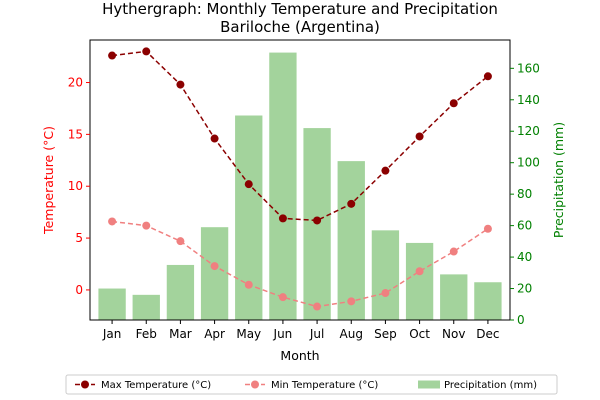 This screenshot has width=600, height=400. What do you see at coordinates (385, 334) in the screenshot?
I see `x-tick-label: Sep` at bounding box center [385, 334].